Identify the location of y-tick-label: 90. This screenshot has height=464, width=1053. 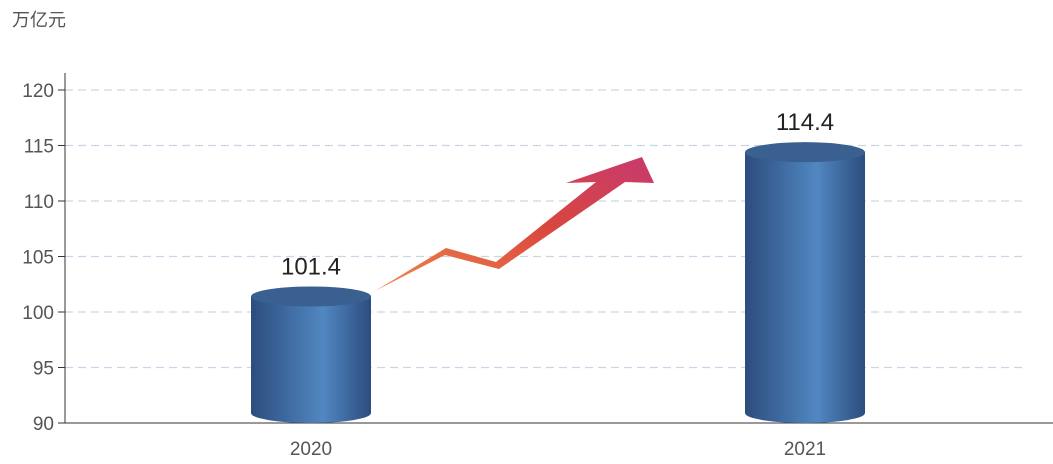
(43, 424).